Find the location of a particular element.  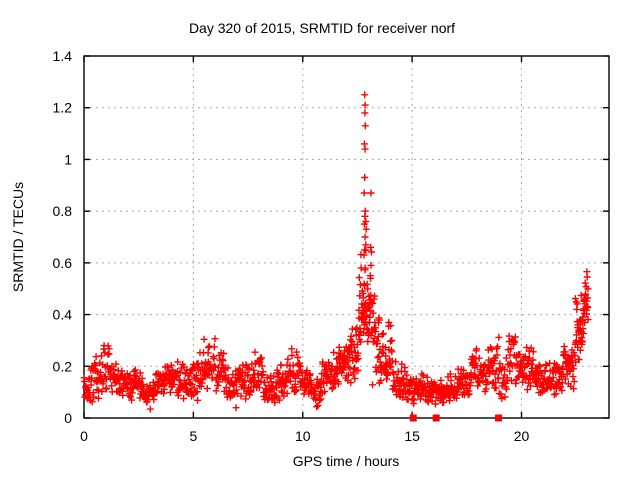

y-tick-label: 1 is located at coordinates (68, 159).